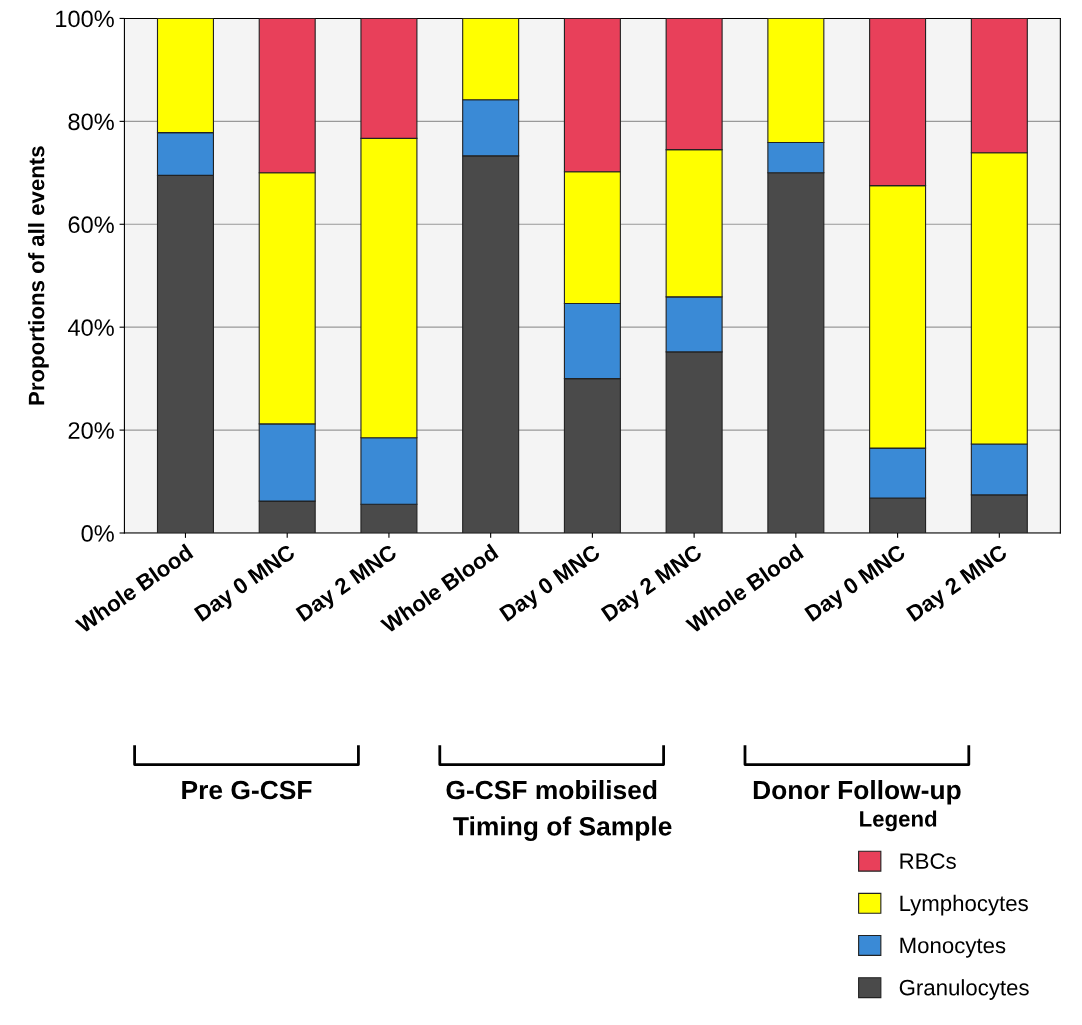 The width and height of the screenshot is (1082, 1025). I want to click on legend-label: RBCs, so click(928, 861).